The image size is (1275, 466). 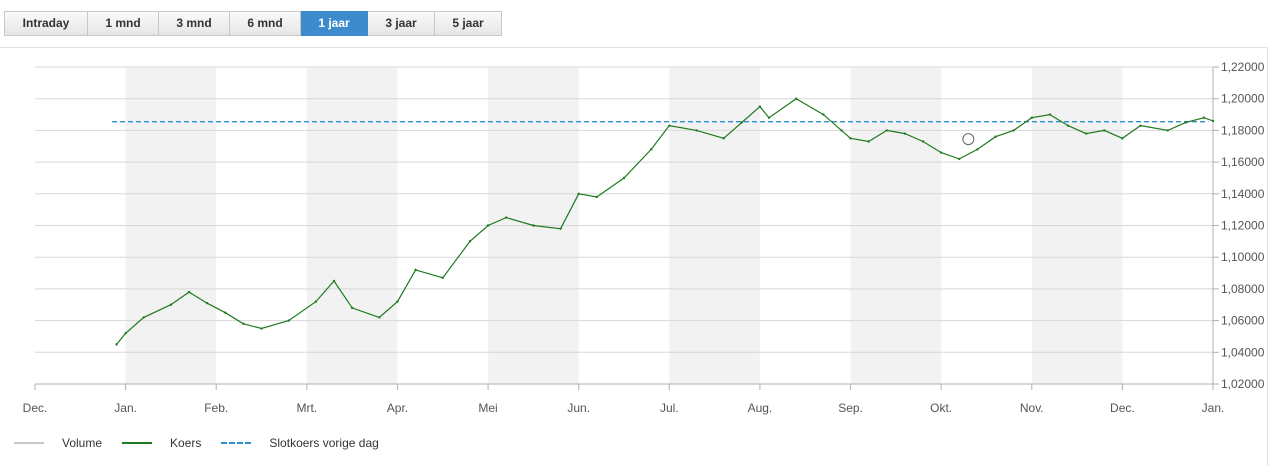 What do you see at coordinates (1243, 226) in the screenshot?
I see `y-tick-label: 1,12000` at bounding box center [1243, 226].